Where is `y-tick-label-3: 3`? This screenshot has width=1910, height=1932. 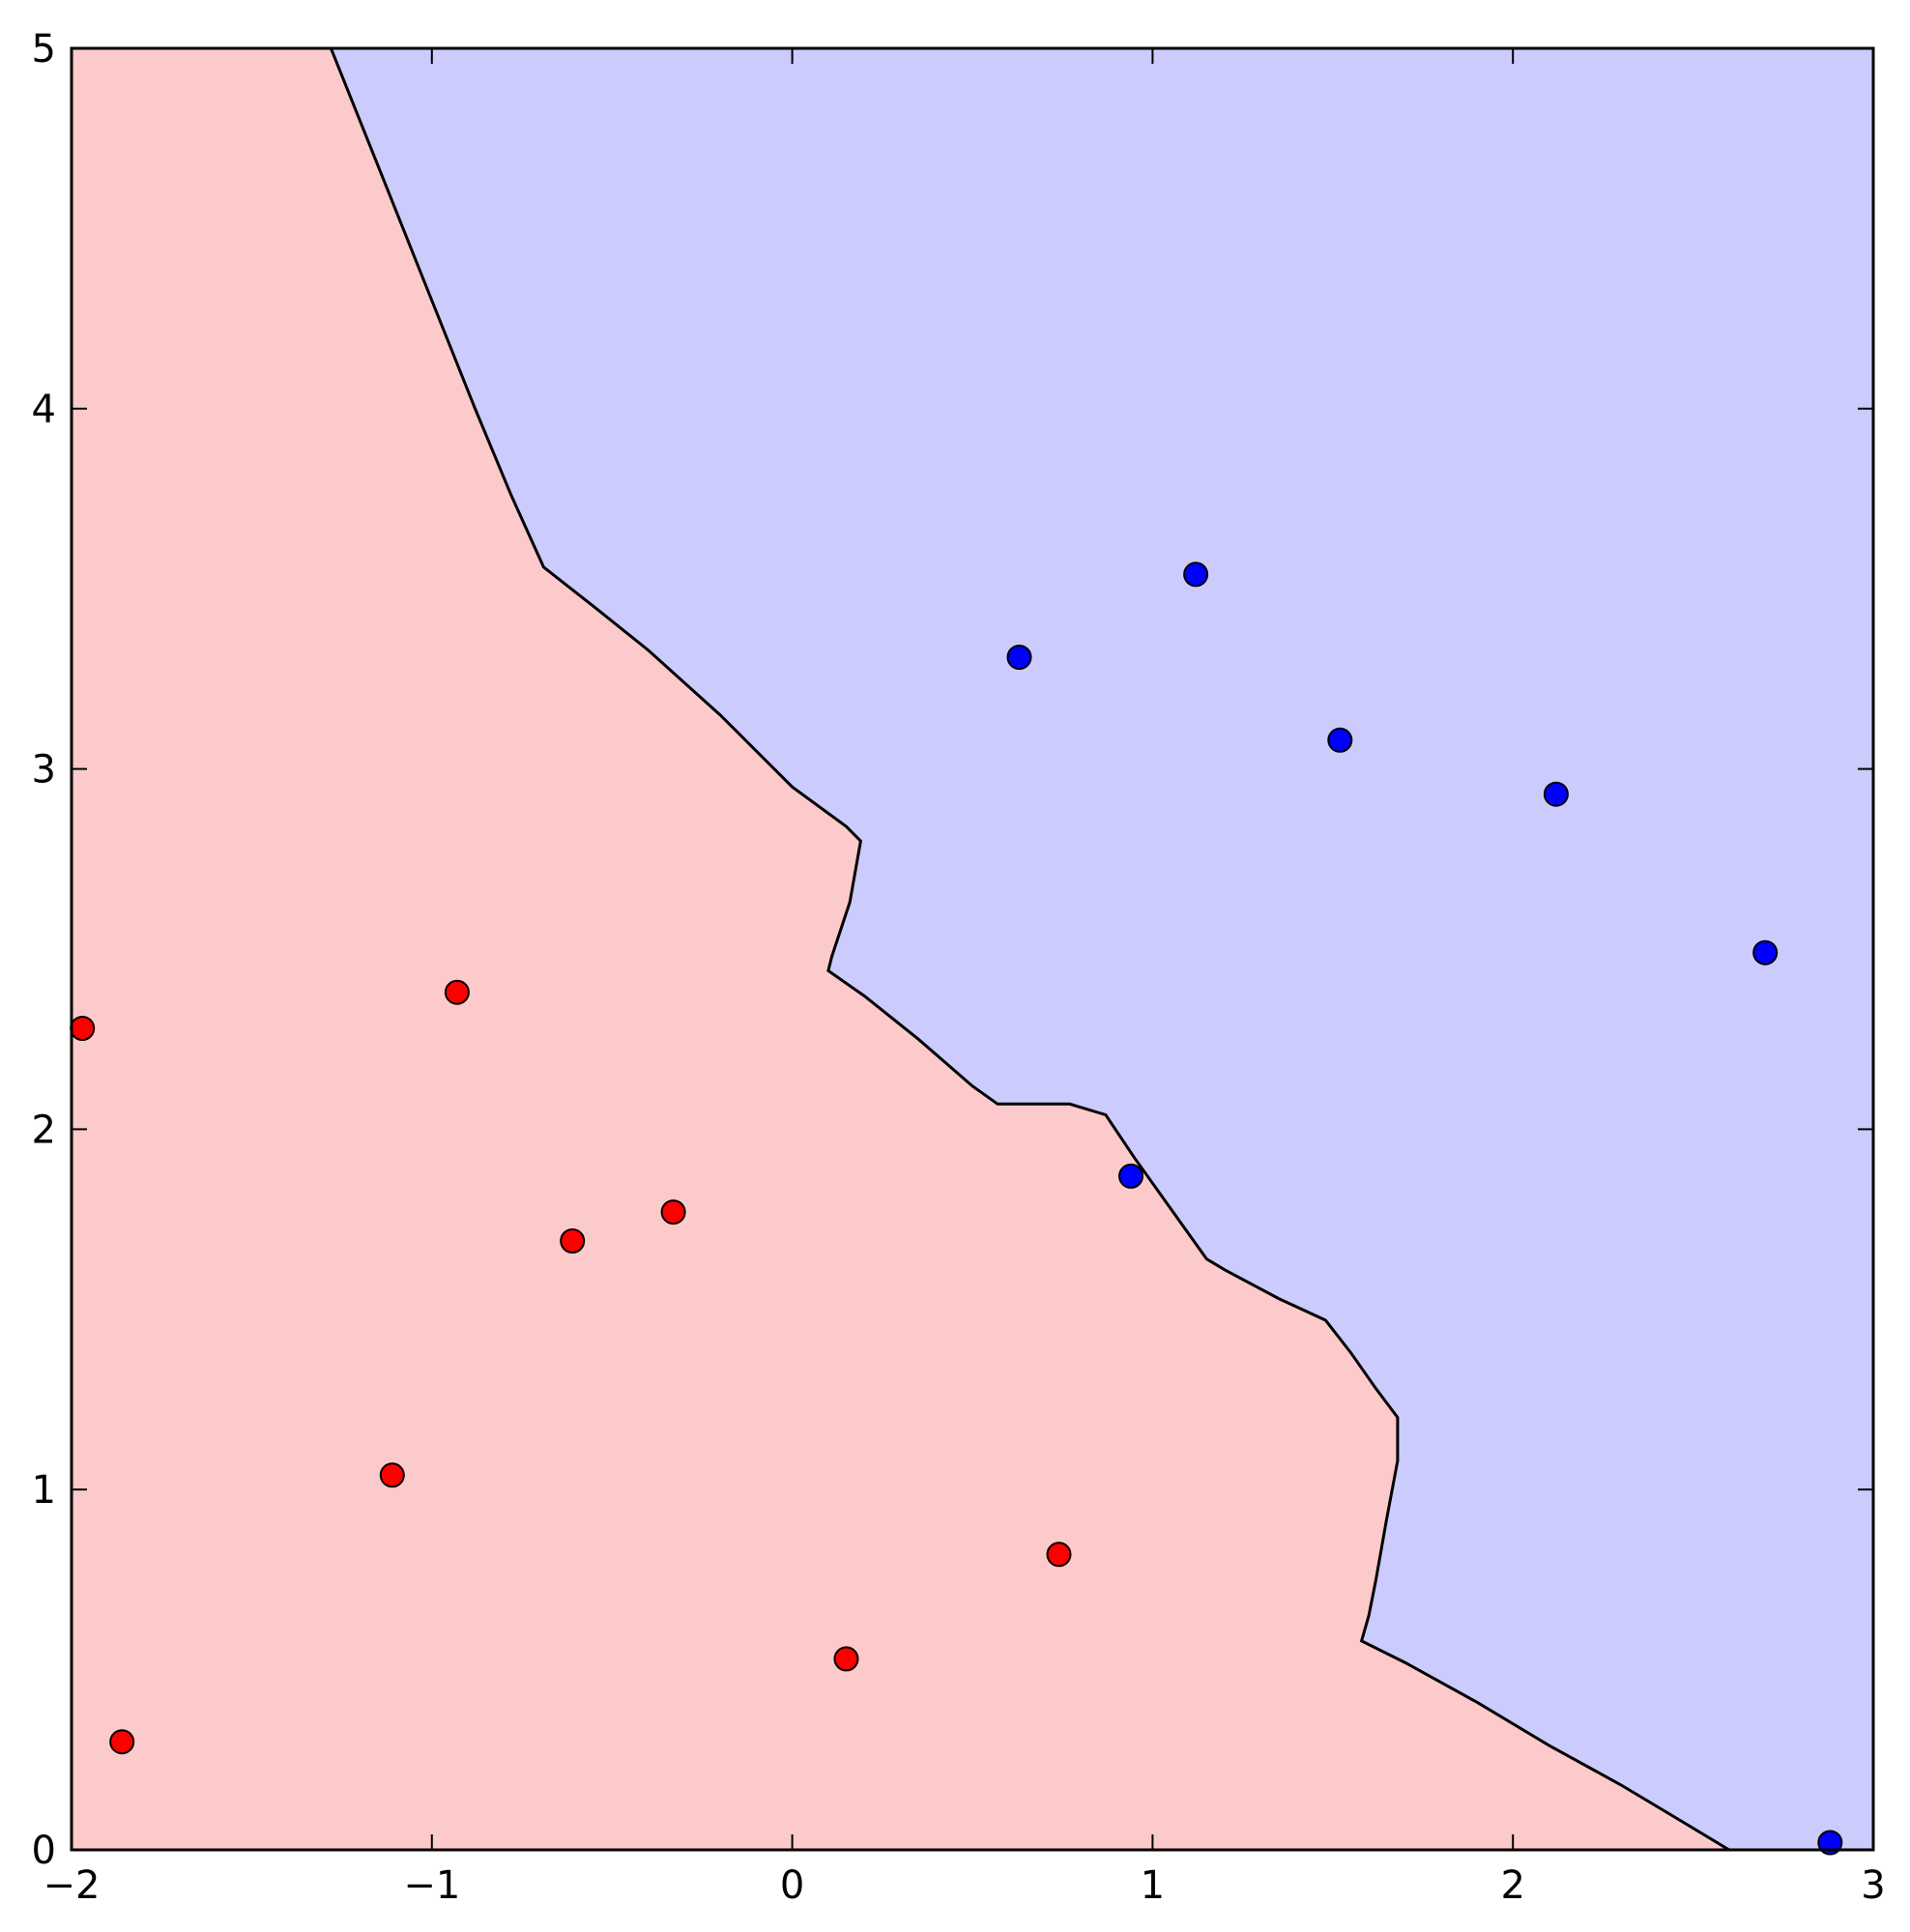
y-tick-label-3: 3 is located at coordinates (44, 770).